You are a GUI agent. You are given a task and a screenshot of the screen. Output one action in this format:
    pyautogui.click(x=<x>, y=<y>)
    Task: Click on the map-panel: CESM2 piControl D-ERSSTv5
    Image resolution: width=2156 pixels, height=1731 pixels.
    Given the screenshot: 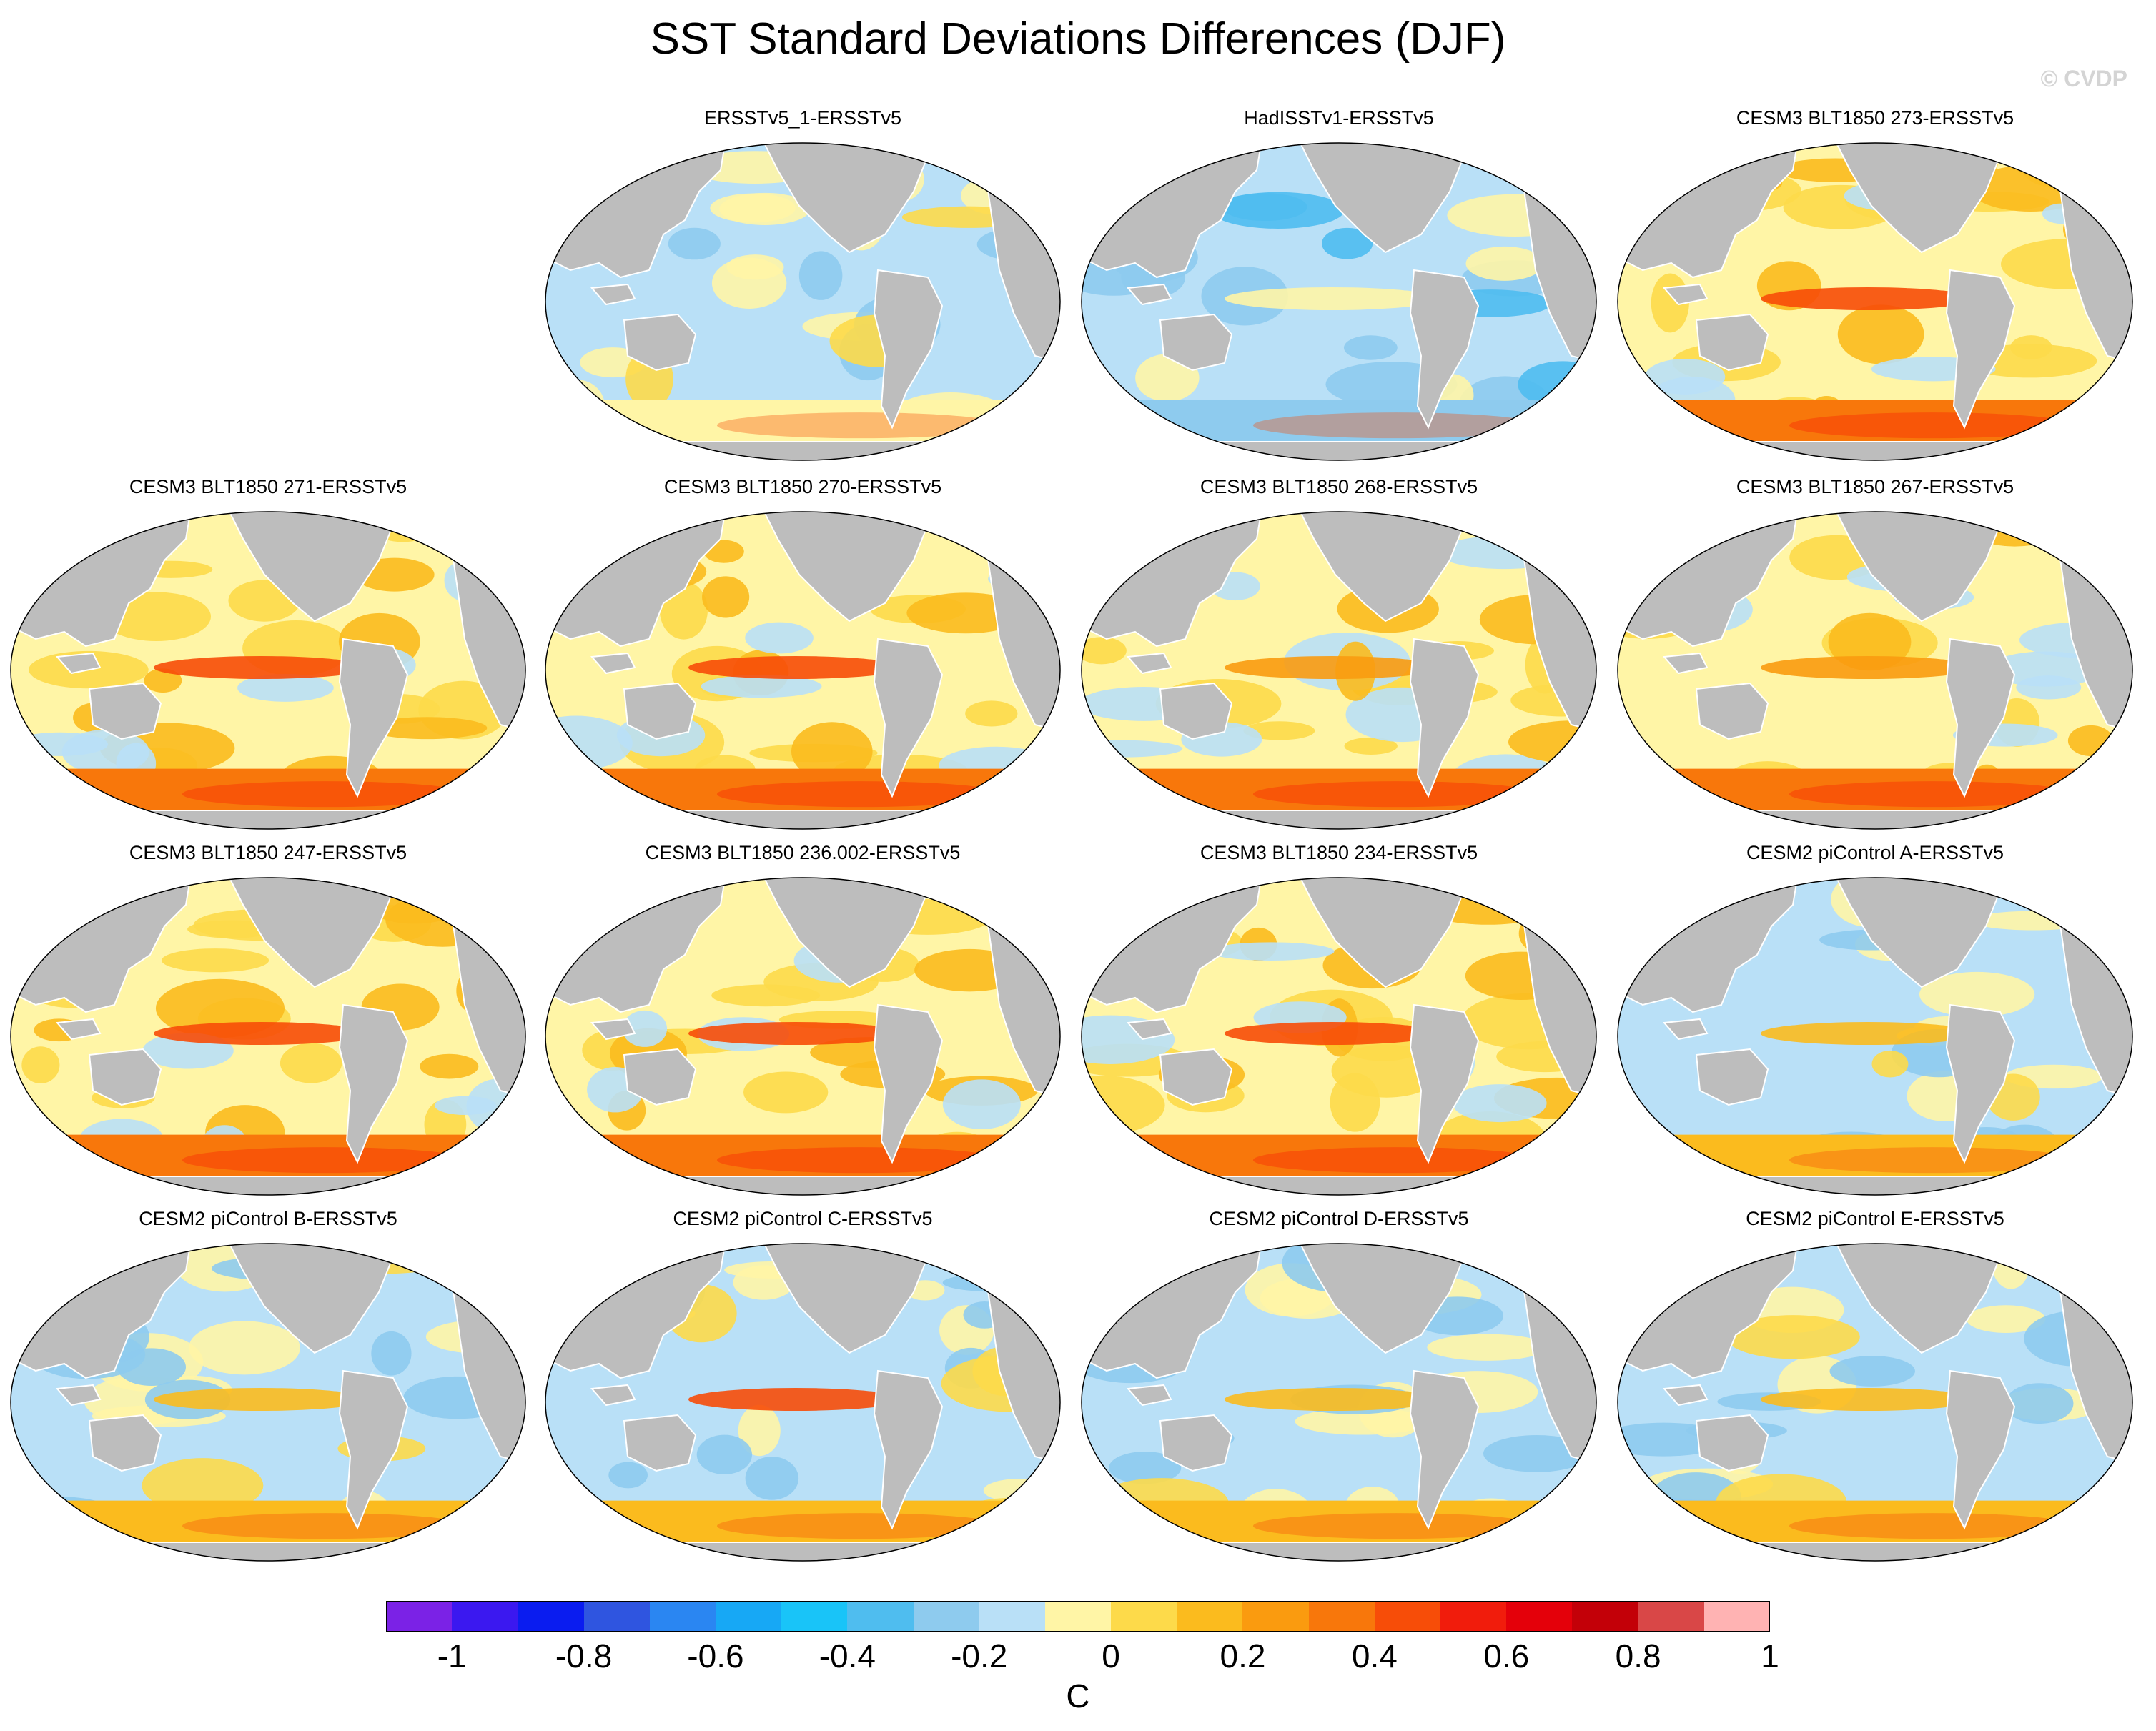 What is the action you would take?
    pyautogui.click(x=1339, y=1388)
    